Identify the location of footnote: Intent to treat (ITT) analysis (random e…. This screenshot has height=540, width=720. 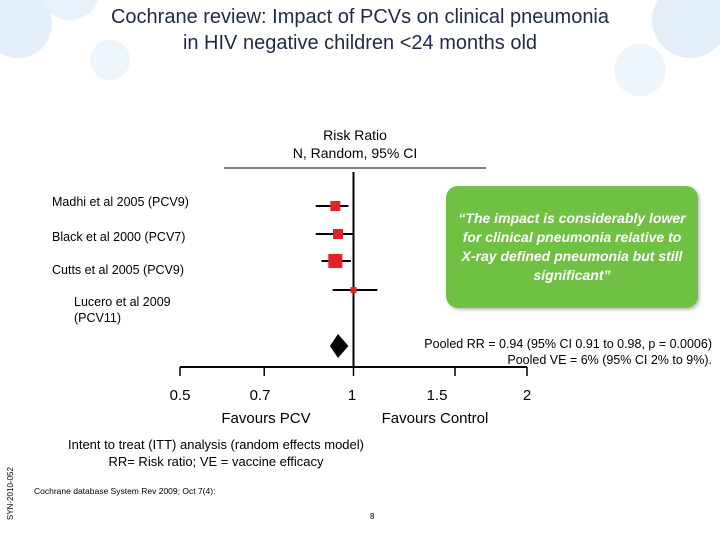
(216, 453).